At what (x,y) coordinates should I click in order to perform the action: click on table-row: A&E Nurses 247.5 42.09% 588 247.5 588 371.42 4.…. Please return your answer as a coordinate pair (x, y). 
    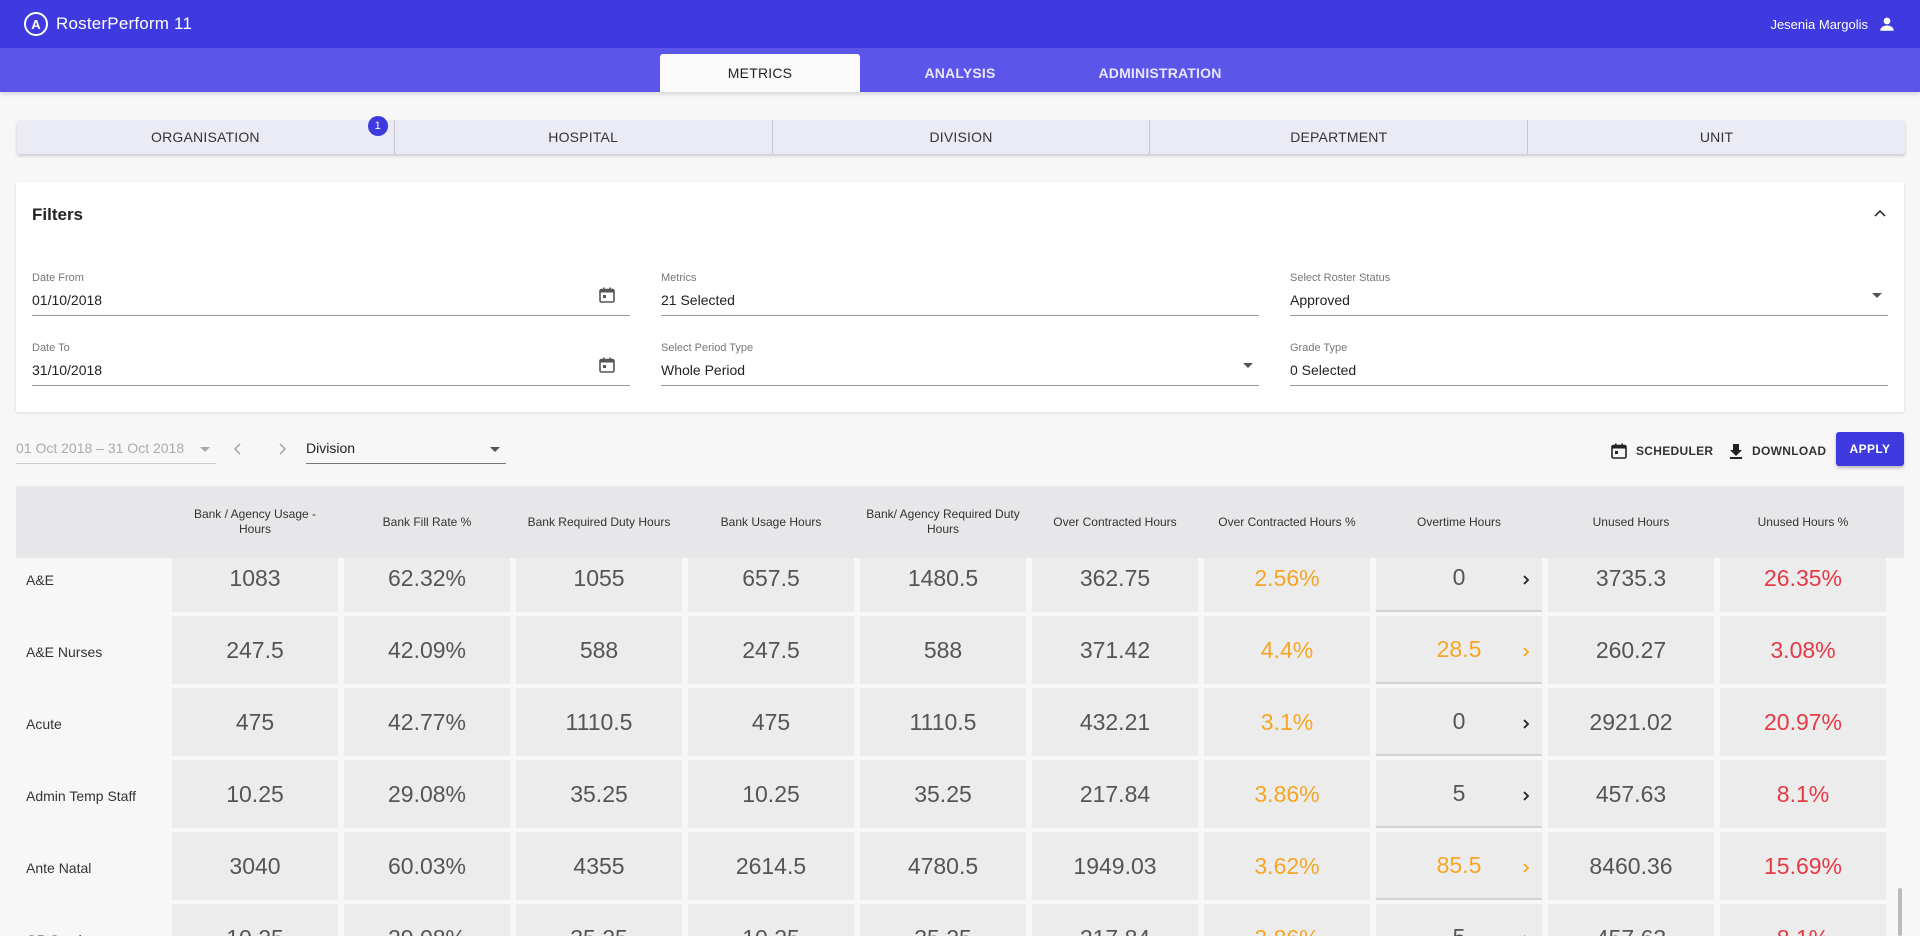
    Looking at the image, I should click on (960, 652).